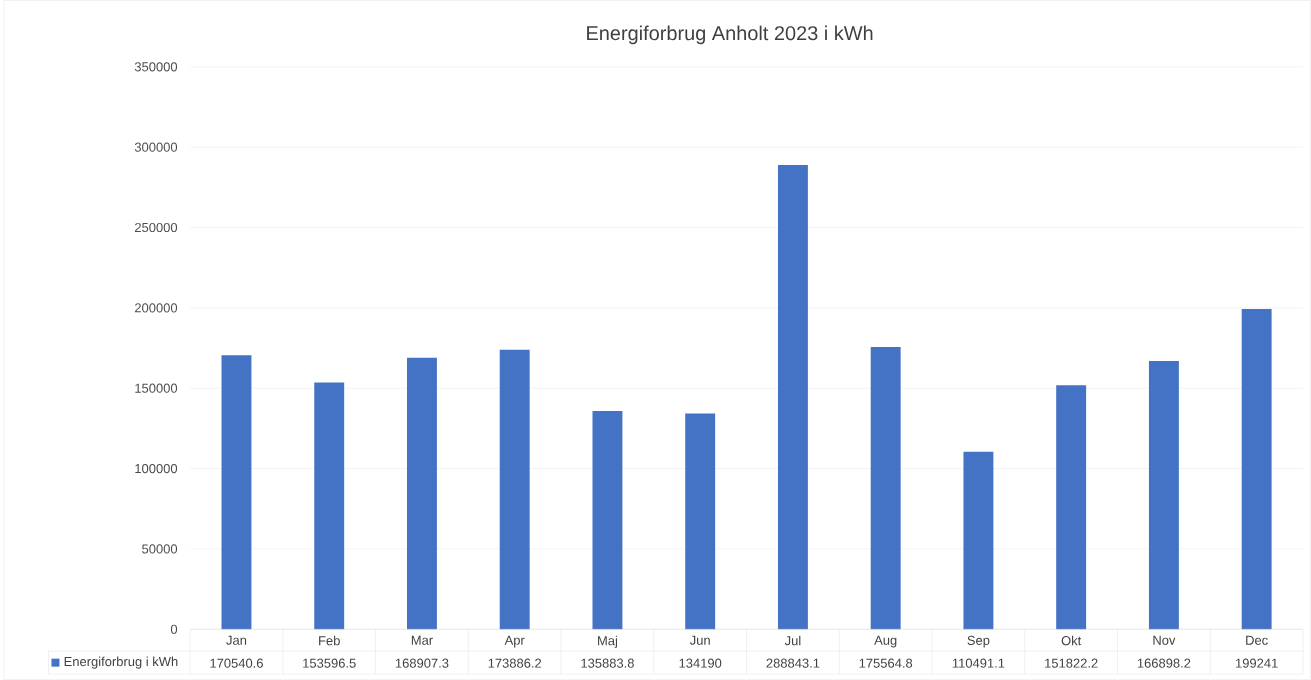 This screenshot has height=680, width=1311. What do you see at coordinates (1164, 640) in the screenshot?
I see `x-tick-label: Nov` at bounding box center [1164, 640].